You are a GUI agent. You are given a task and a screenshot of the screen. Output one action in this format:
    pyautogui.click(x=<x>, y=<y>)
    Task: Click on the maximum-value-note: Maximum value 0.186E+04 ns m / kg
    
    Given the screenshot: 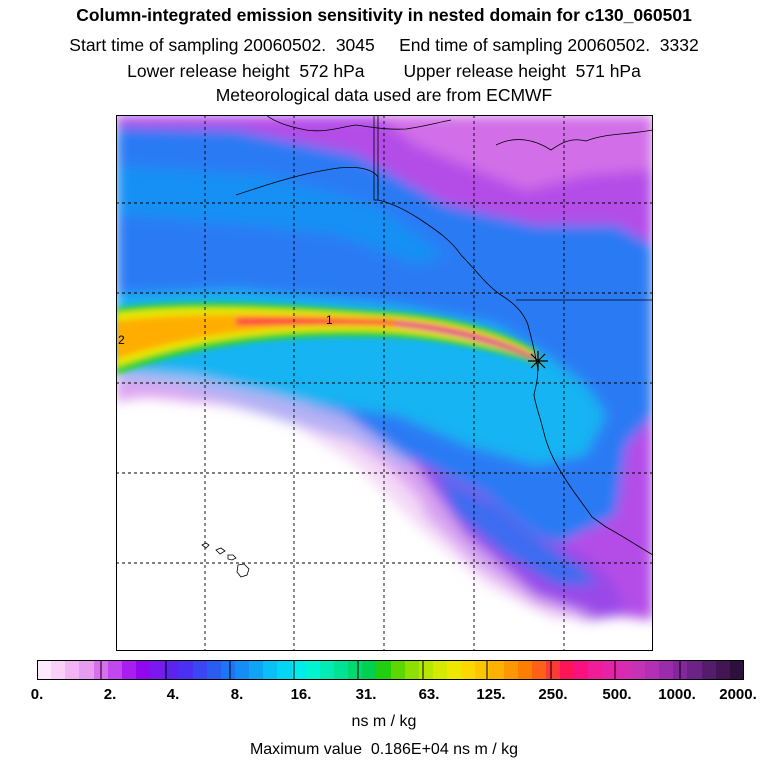 What is the action you would take?
    pyautogui.click(x=384, y=749)
    